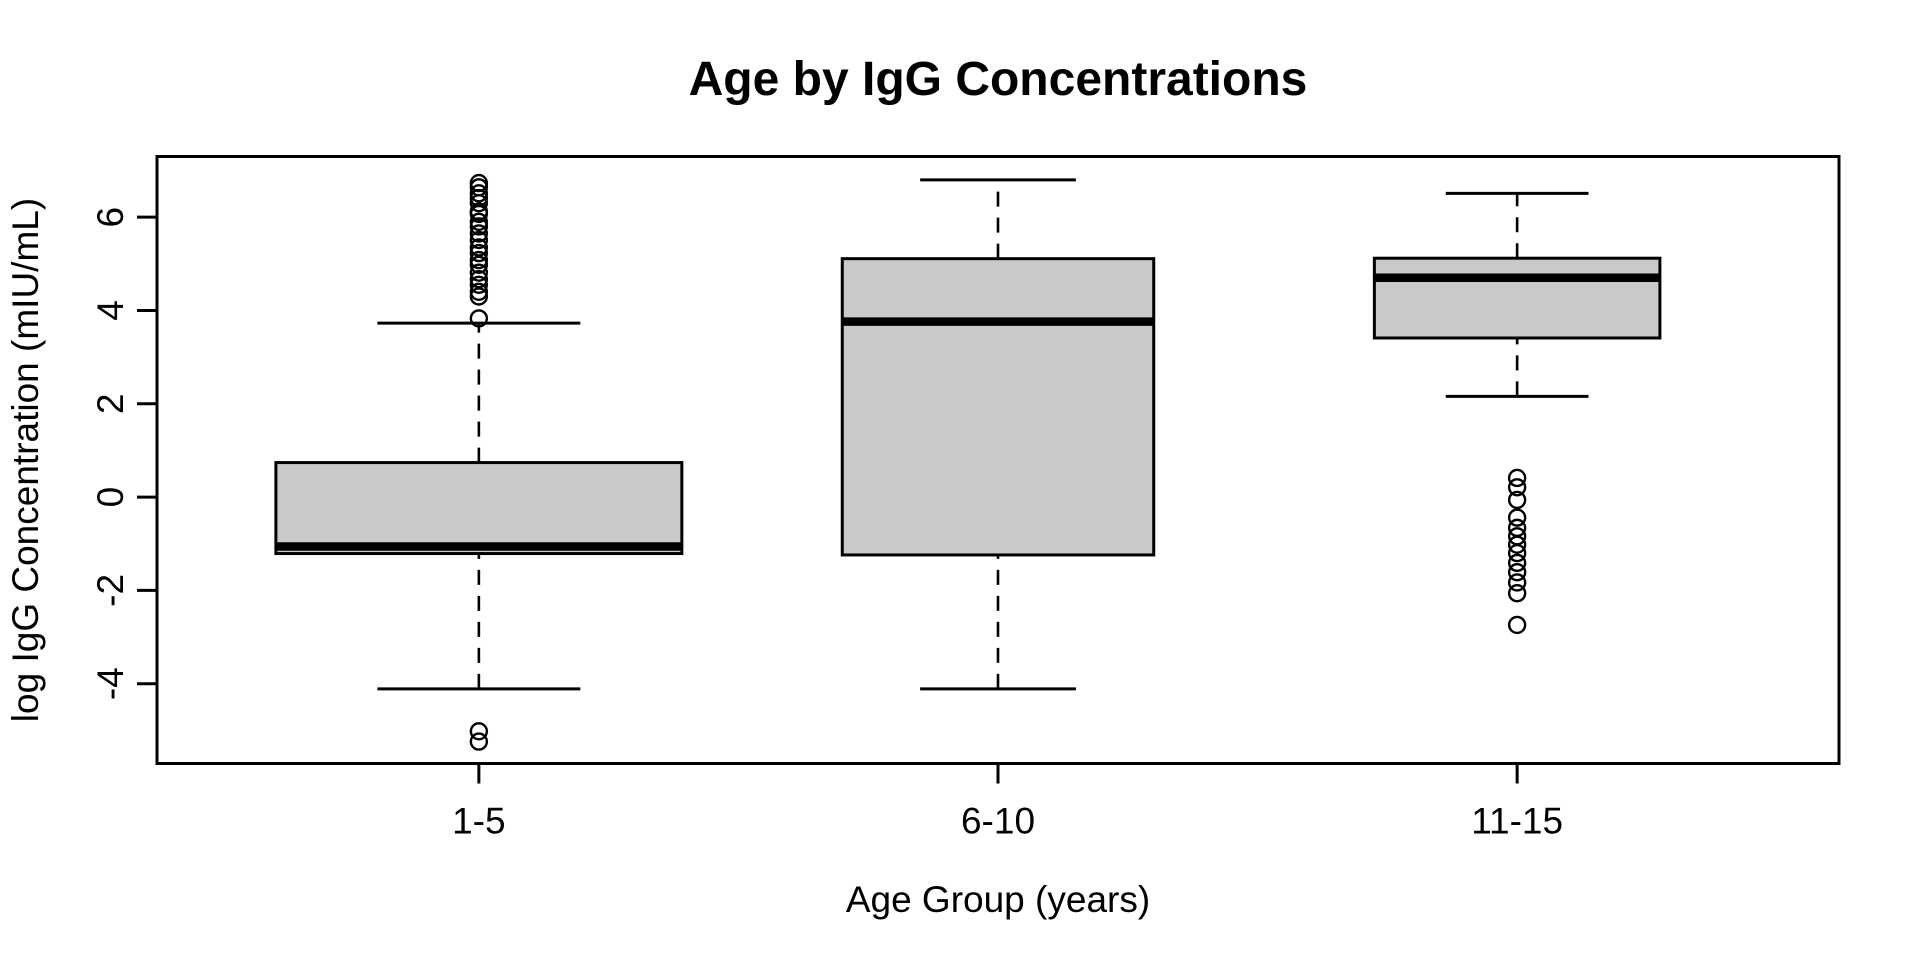 This screenshot has height=960, width=1920. Describe the element at coordinates (110, 217) in the screenshot. I see `y-tick-label: 6` at that location.